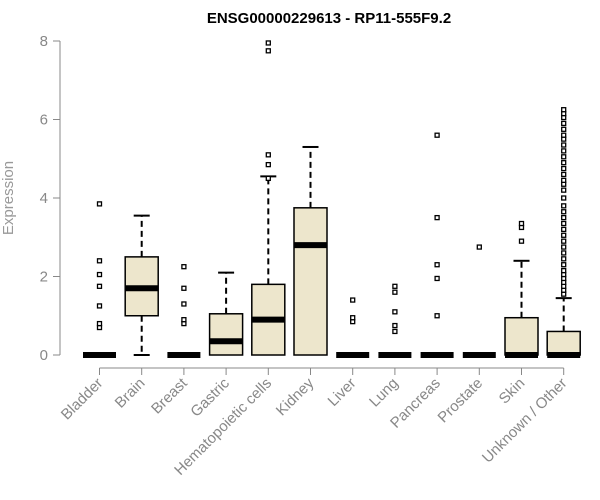 Image resolution: width=600 pixels, height=500 pixels. I want to click on x-tick-label: Bladder, so click(82, 399).